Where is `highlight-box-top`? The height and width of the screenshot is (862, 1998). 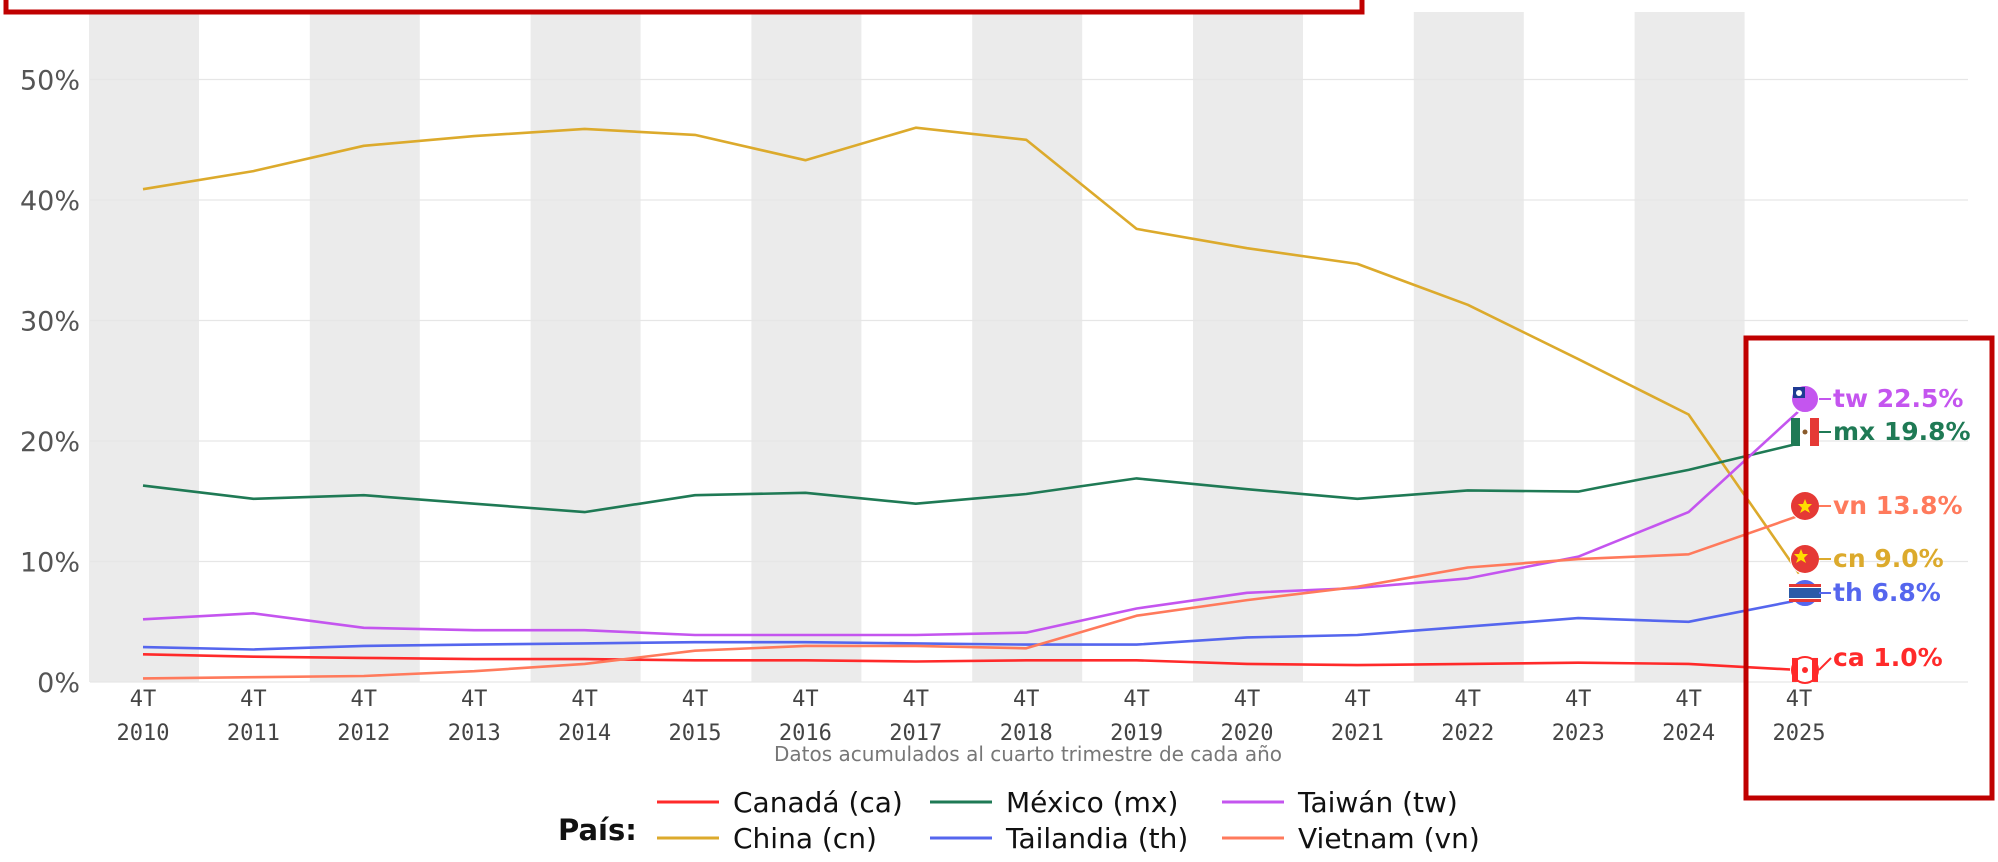 highlight-box-top is located at coordinates (684, 7).